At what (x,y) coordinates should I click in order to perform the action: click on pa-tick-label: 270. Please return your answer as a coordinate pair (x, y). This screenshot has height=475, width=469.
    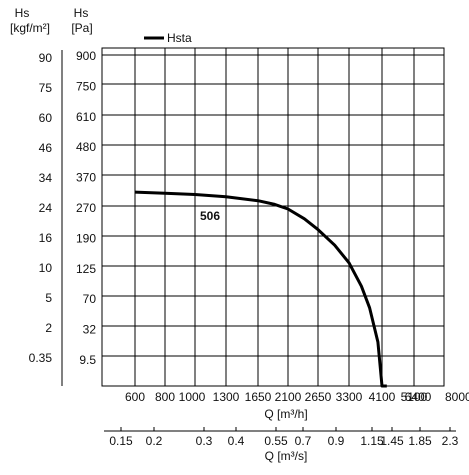
    Looking at the image, I should click on (86, 208).